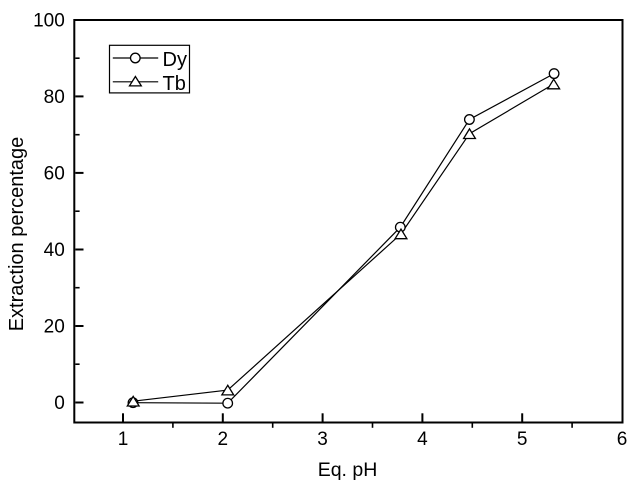 Image resolution: width=636 pixels, height=489 pixels. Describe the element at coordinates (175, 60) in the screenshot. I see `svg-text: Dy` at that location.